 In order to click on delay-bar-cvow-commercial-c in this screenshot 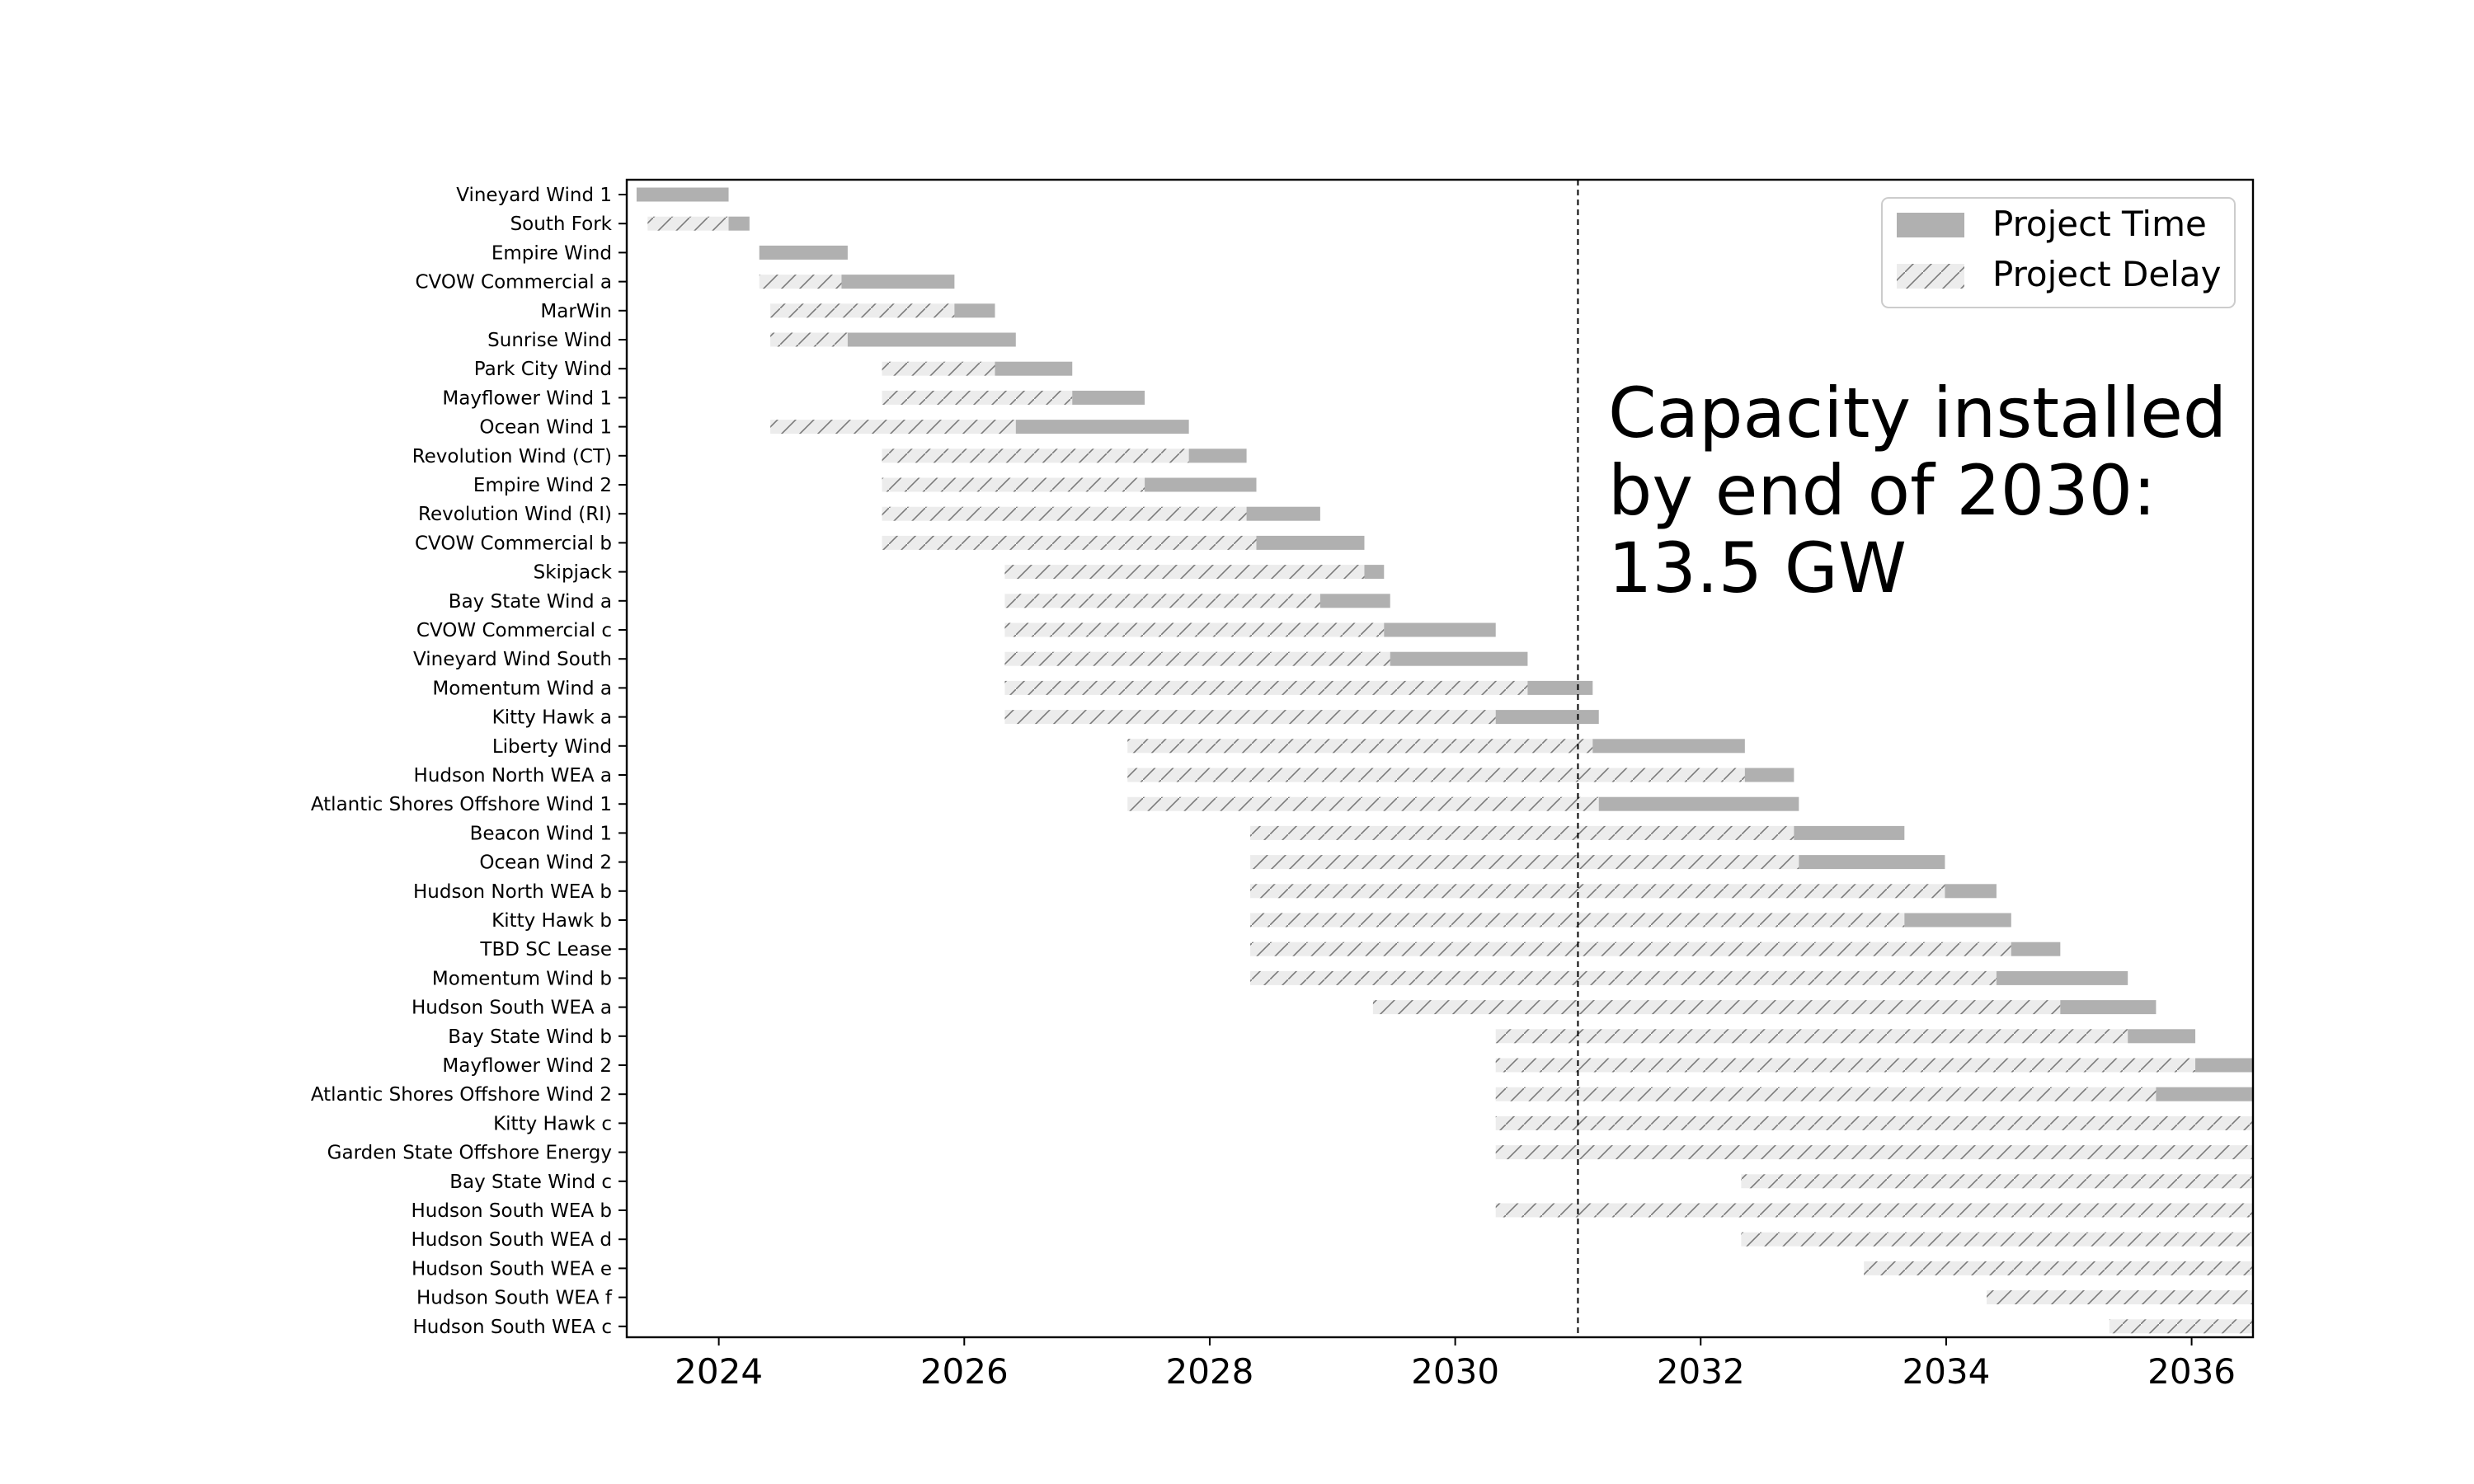, I will do `click(1194, 629)`.